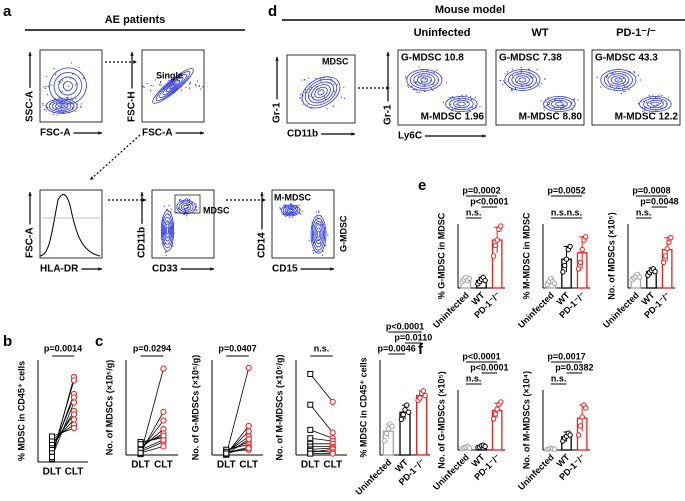 The height and width of the screenshot is (501, 685). I want to click on condition-label: PD-1⁻/⁻, so click(636, 33).